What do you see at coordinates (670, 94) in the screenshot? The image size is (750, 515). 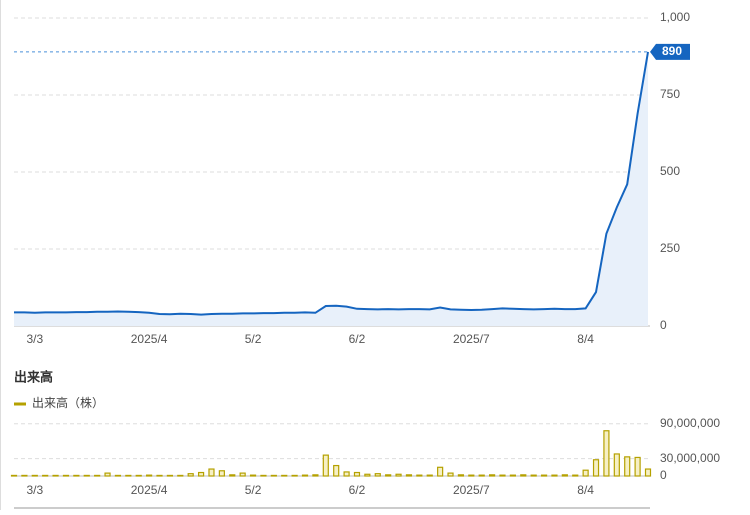 I see `y-tick-label: 750` at bounding box center [670, 94].